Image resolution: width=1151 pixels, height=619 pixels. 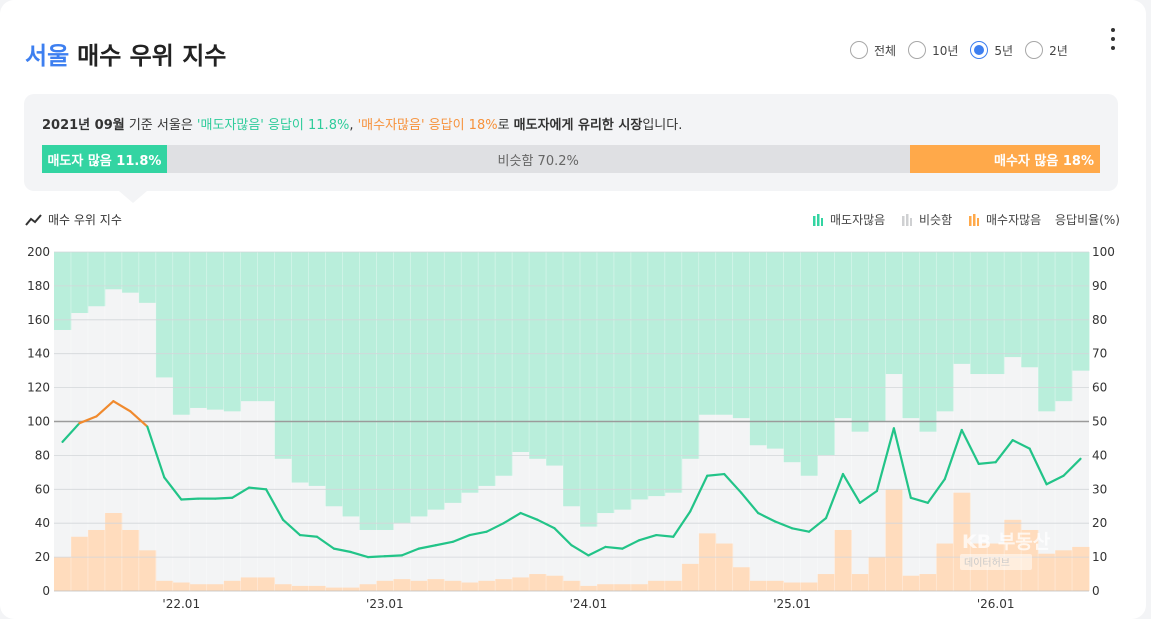 I want to click on right-axis-label: 응답비율(%), so click(x=1087, y=220).